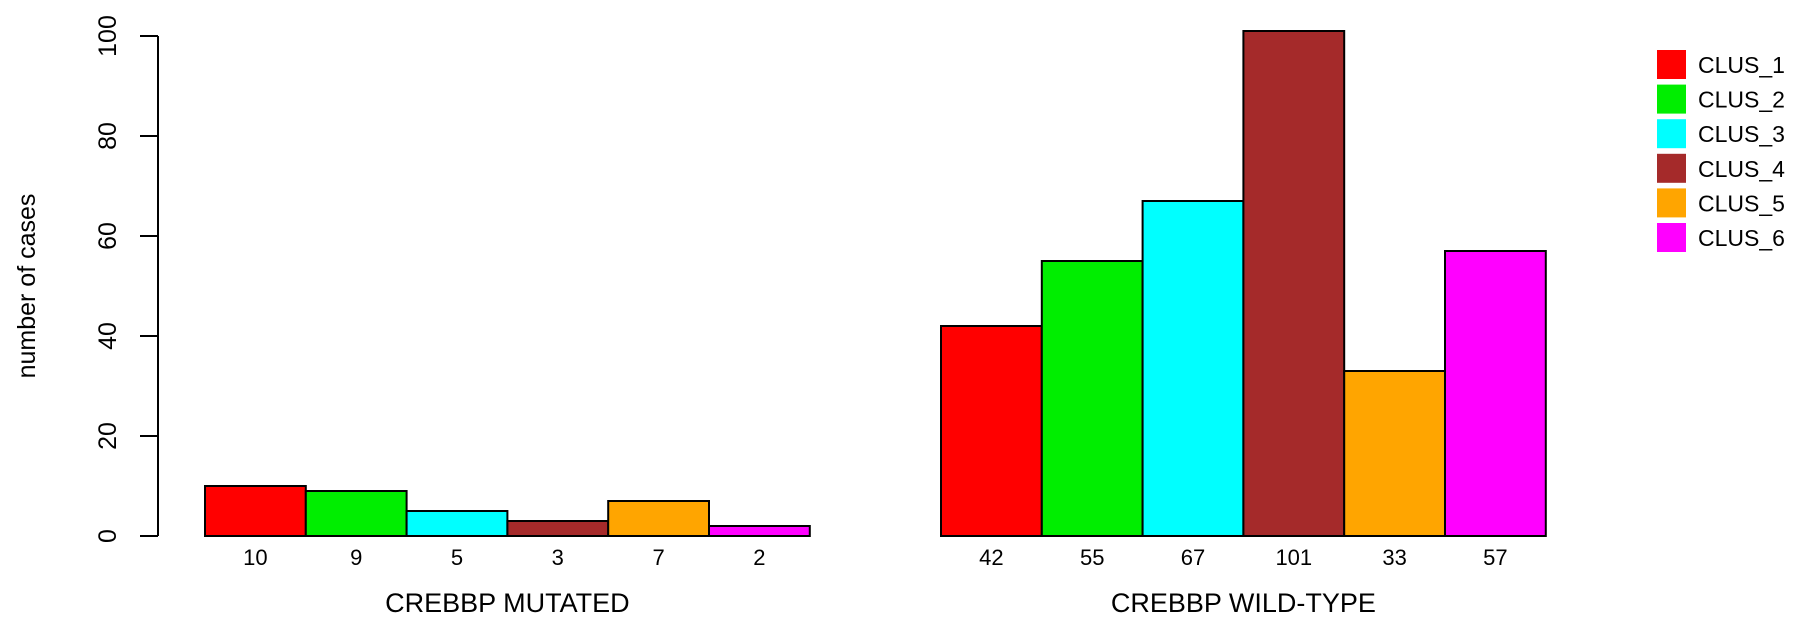 The width and height of the screenshot is (1817, 619). I want to click on bar-value-label: 33, so click(1394, 557).